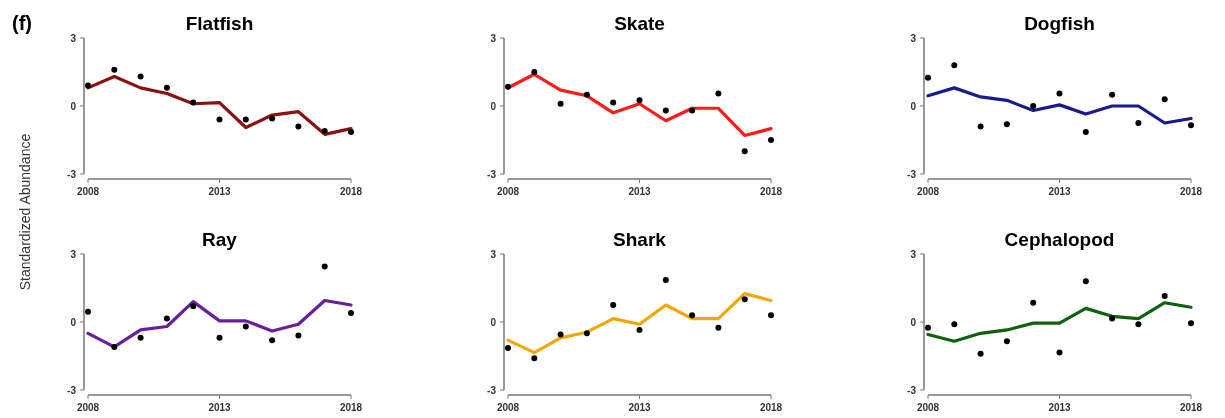 This screenshot has height=418, width=1225. I want to click on text: (f), so click(22, 23).